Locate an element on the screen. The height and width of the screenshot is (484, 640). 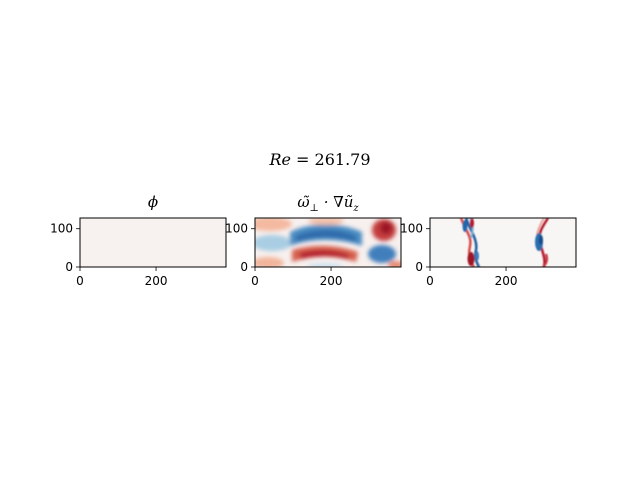
figure-suptitle: Re = 261.79 is located at coordinates (320, 159).